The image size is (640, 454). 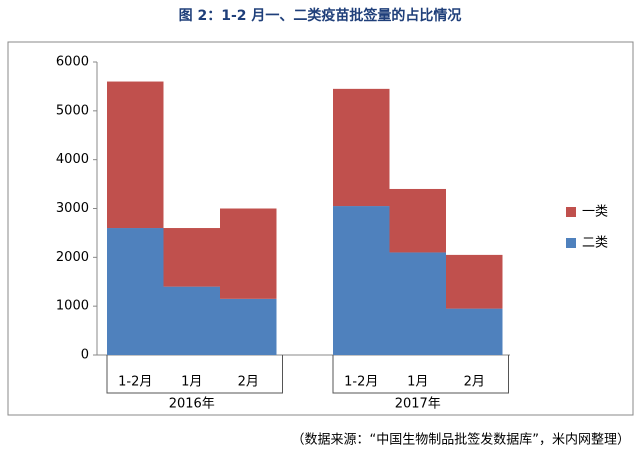 I want to click on chart-title: 图 2：1-2 月一、二类疫苗批签量的占比情况, so click(x=320, y=15).